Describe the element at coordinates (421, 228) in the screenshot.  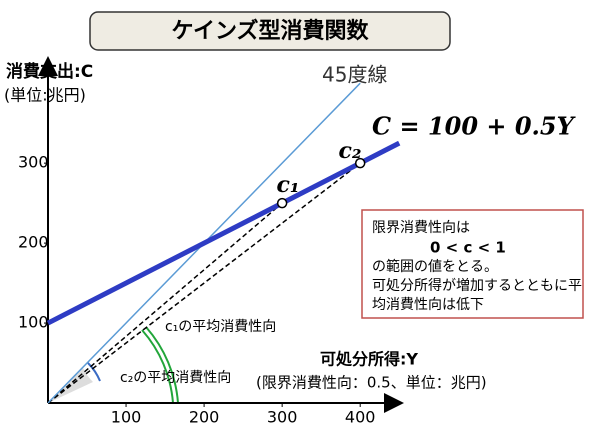
I see `info-line: 限界消費性向は` at that location.